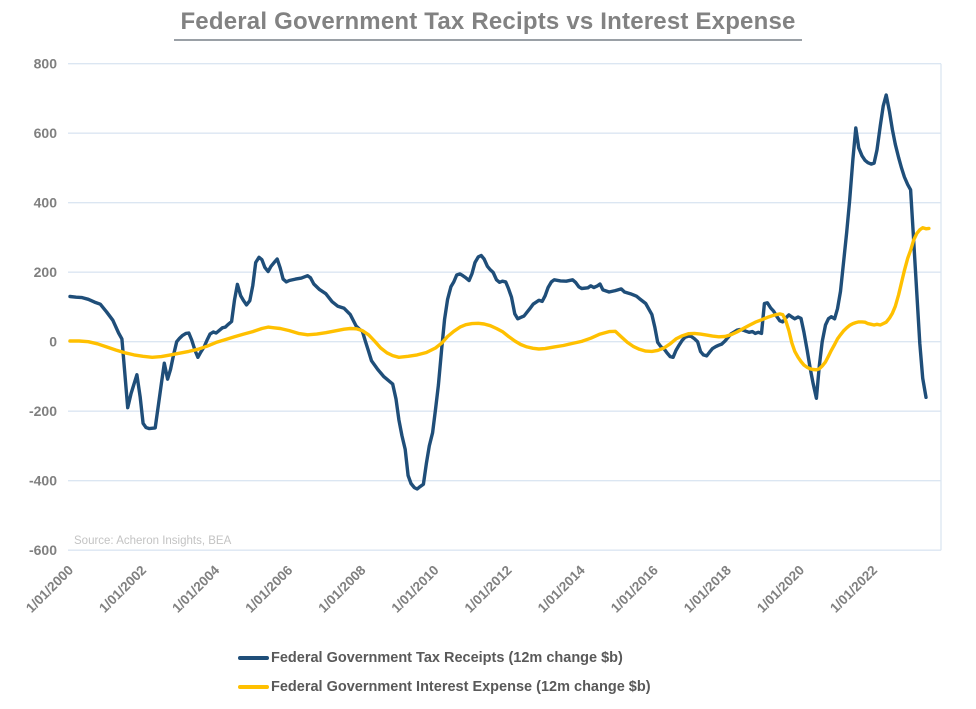 The image size is (976, 709). Describe the element at coordinates (46, 64) in the screenshot. I see `y-axis-tick-label: 800` at that location.